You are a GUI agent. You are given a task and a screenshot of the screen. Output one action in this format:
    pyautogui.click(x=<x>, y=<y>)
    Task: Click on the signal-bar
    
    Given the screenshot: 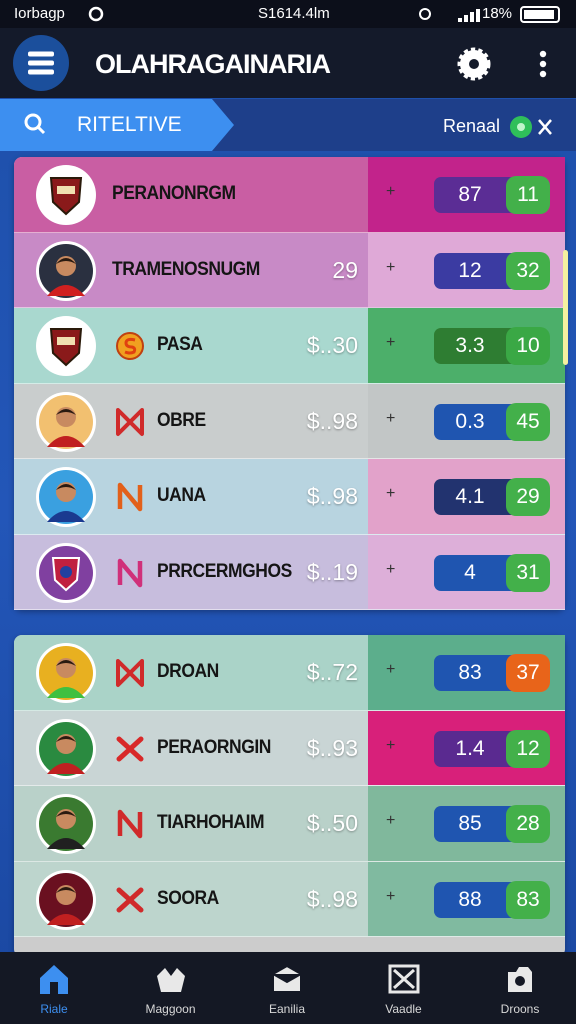 What is the action you would take?
    pyautogui.click(x=472, y=17)
    